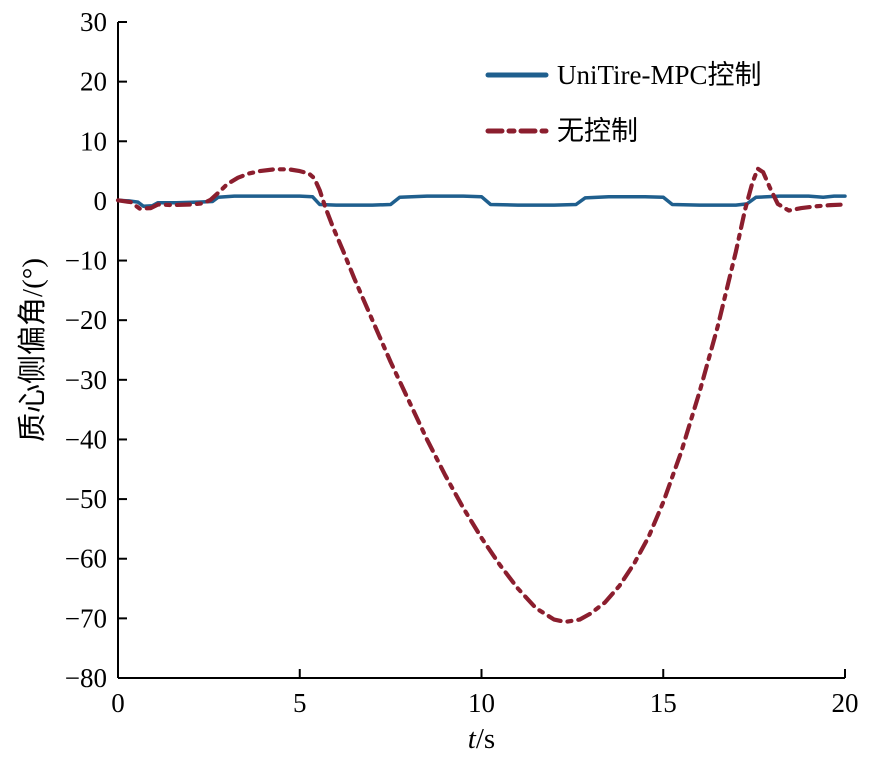 This screenshot has height=769, width=877. What do you see at coordinates (481, 739) in the screenshot?
I see `x-axis-label: t/s` at bounding box center [481, 739].